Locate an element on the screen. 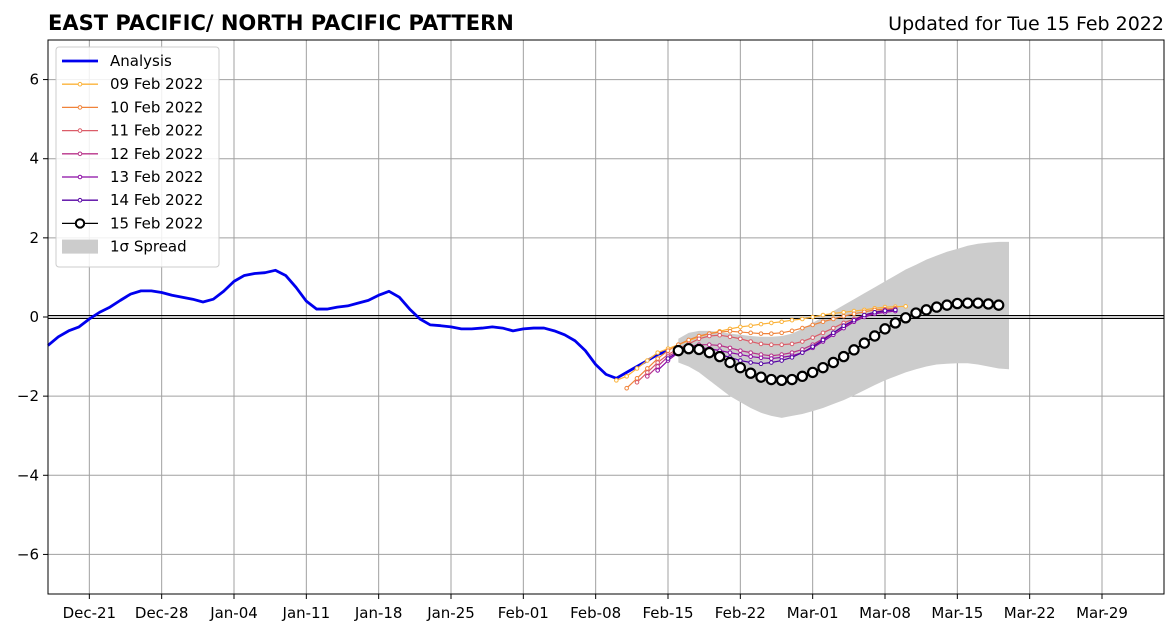  legend-item: 14 Feb 2022 is located at coordinates (132, 200).